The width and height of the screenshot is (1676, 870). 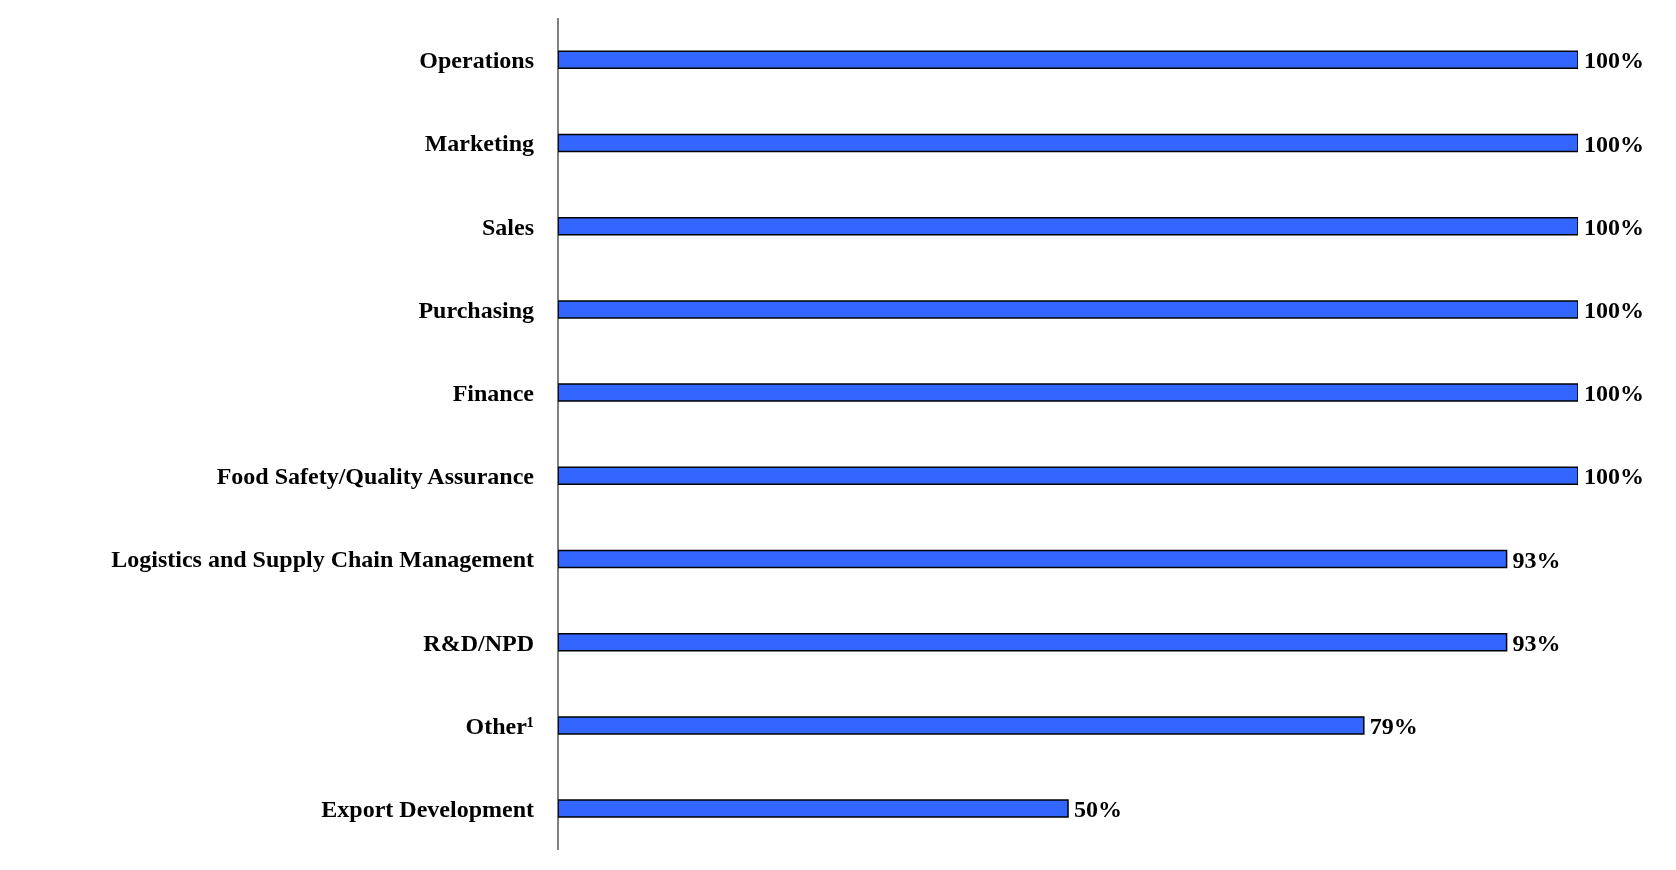 What do you see at coordinates (1098, 809) in the screenshot?
I see `data-label: 50%` at bounding box center [1098, 809].